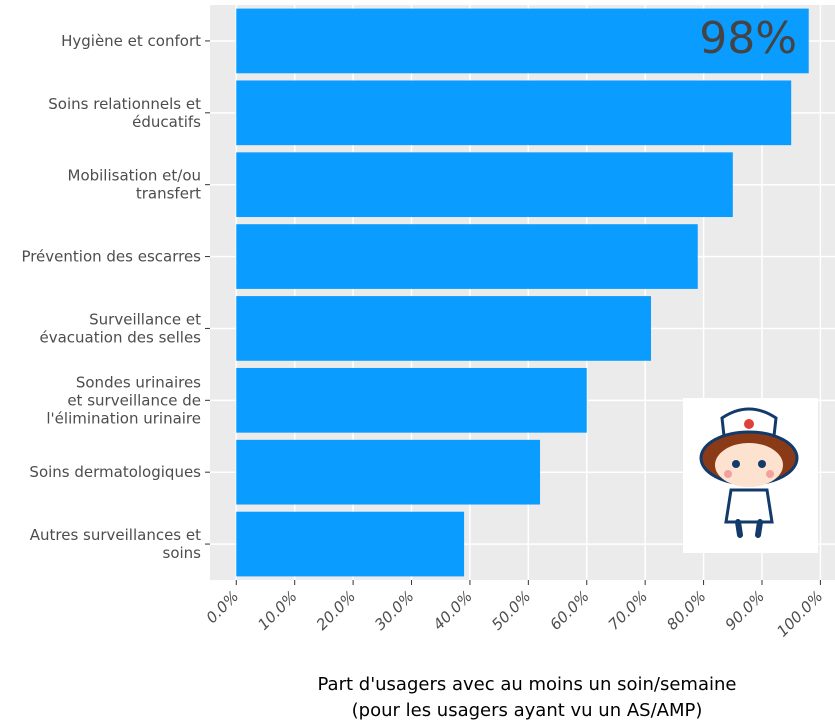  I want to click on y-tick-label: Hygiène et confort, so click(131, 41).